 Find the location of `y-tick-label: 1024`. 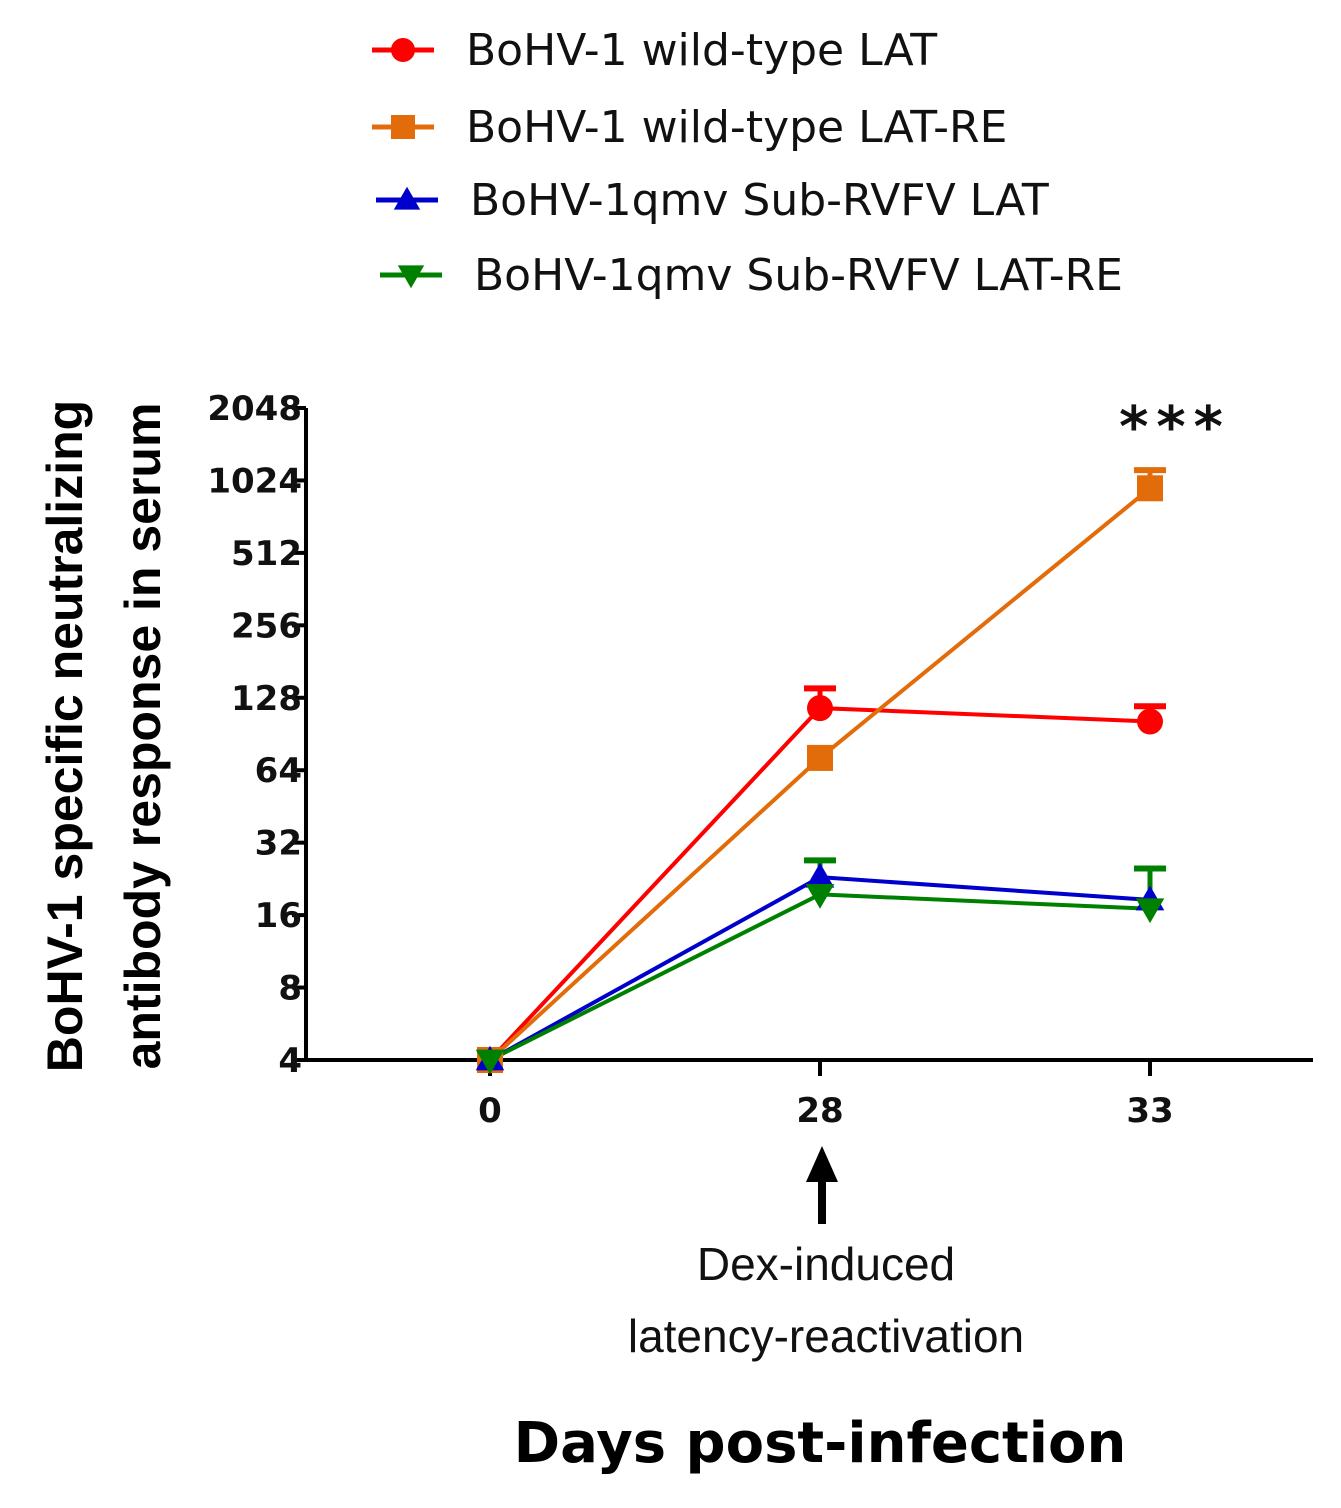

y-tick-label: 1024 is located at coordinates (254, 481).